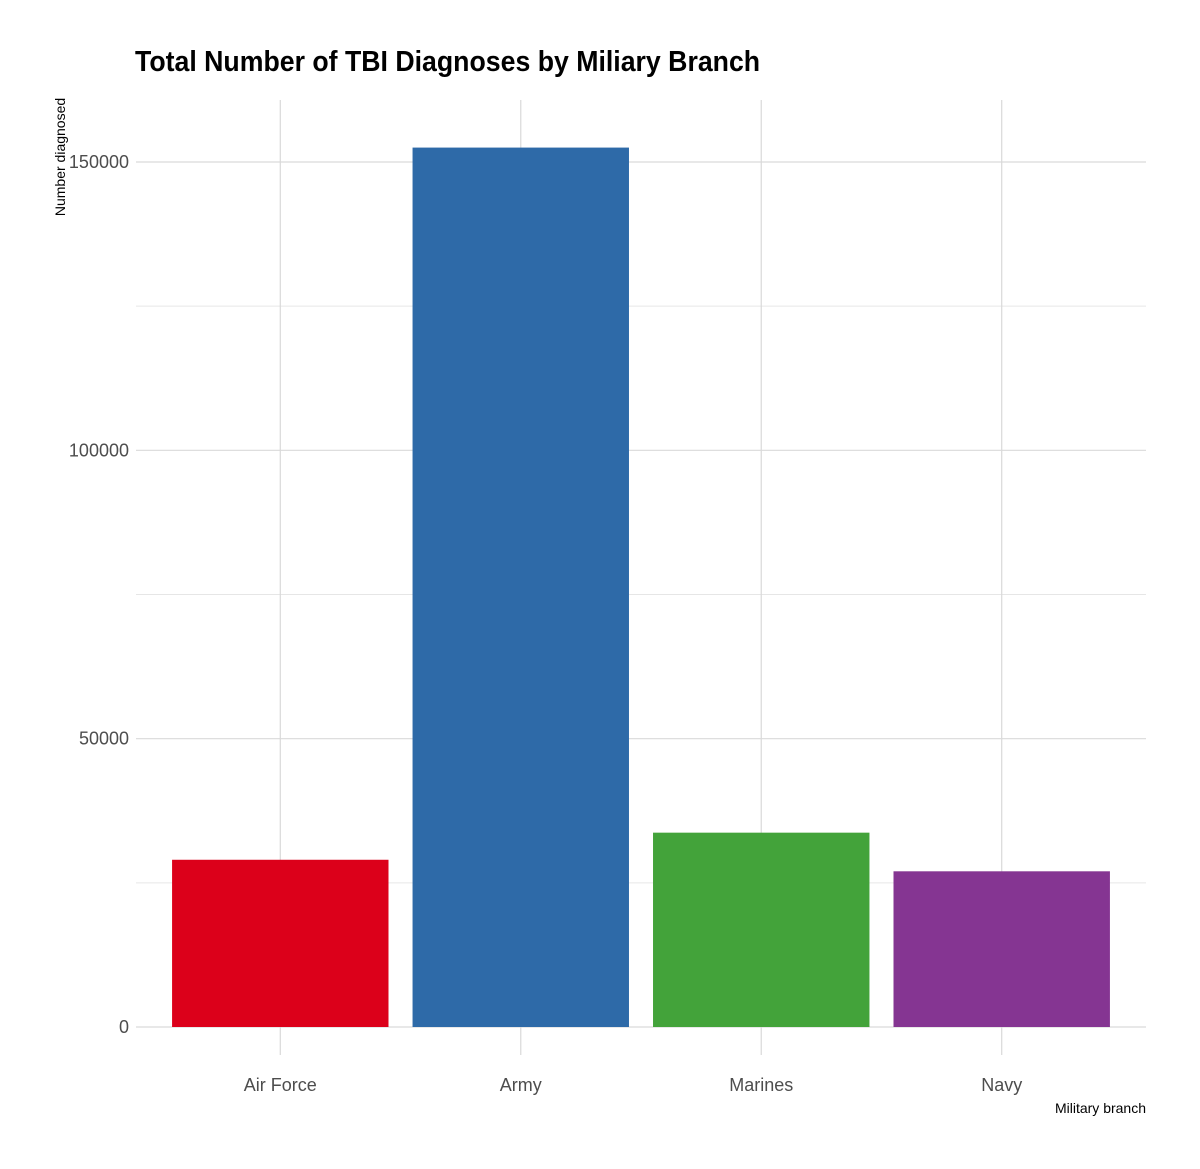  Describe the element at coordinates (521, 1085) in the screenshot. I see `x-tick-label: Army` at that location.